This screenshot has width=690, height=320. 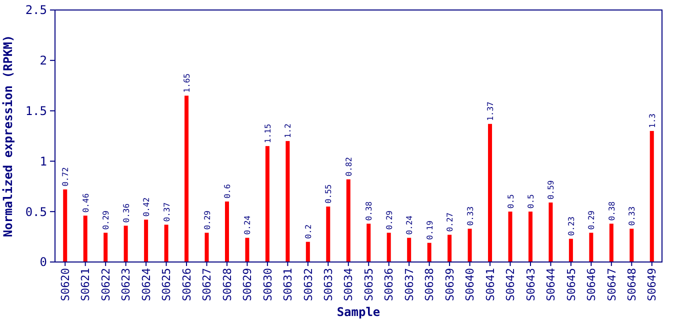 What do you see at coordinates (65, 176) in the screenshot?
I see `data-label: 0.72` at bounding box center [65, 176].